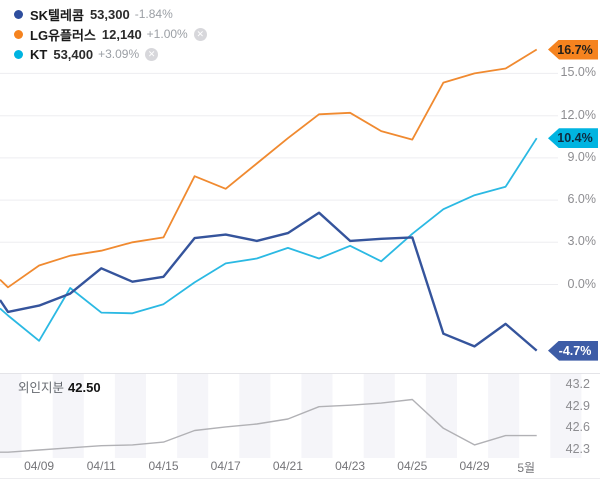  Describe the element at coordinates (577, 384) in the screenshot. I see `sub-y-tick: 43.2` at that location.